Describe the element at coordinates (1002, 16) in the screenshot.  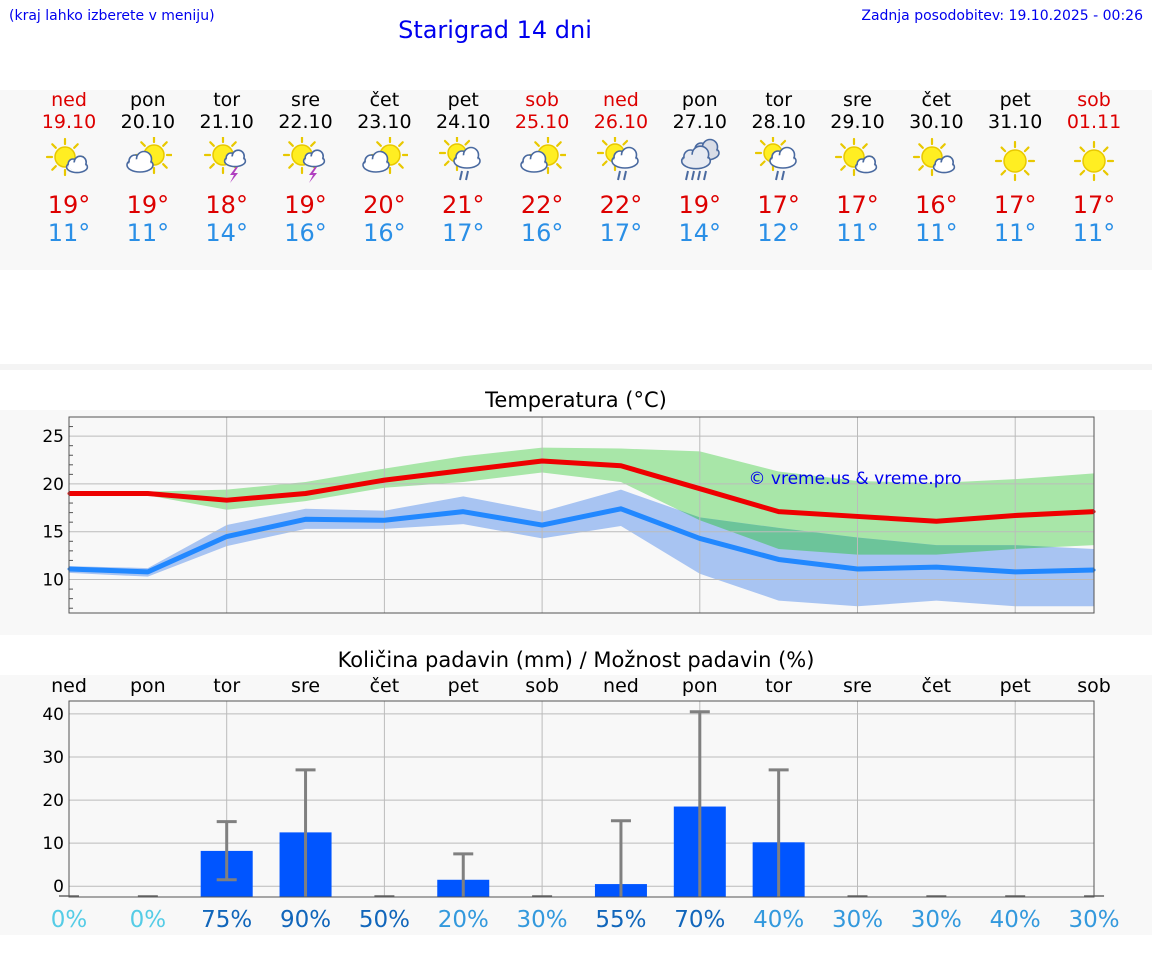
I see `last-update: Zadnja posodobitev: 19.10.2025 - 00:26` at that location.